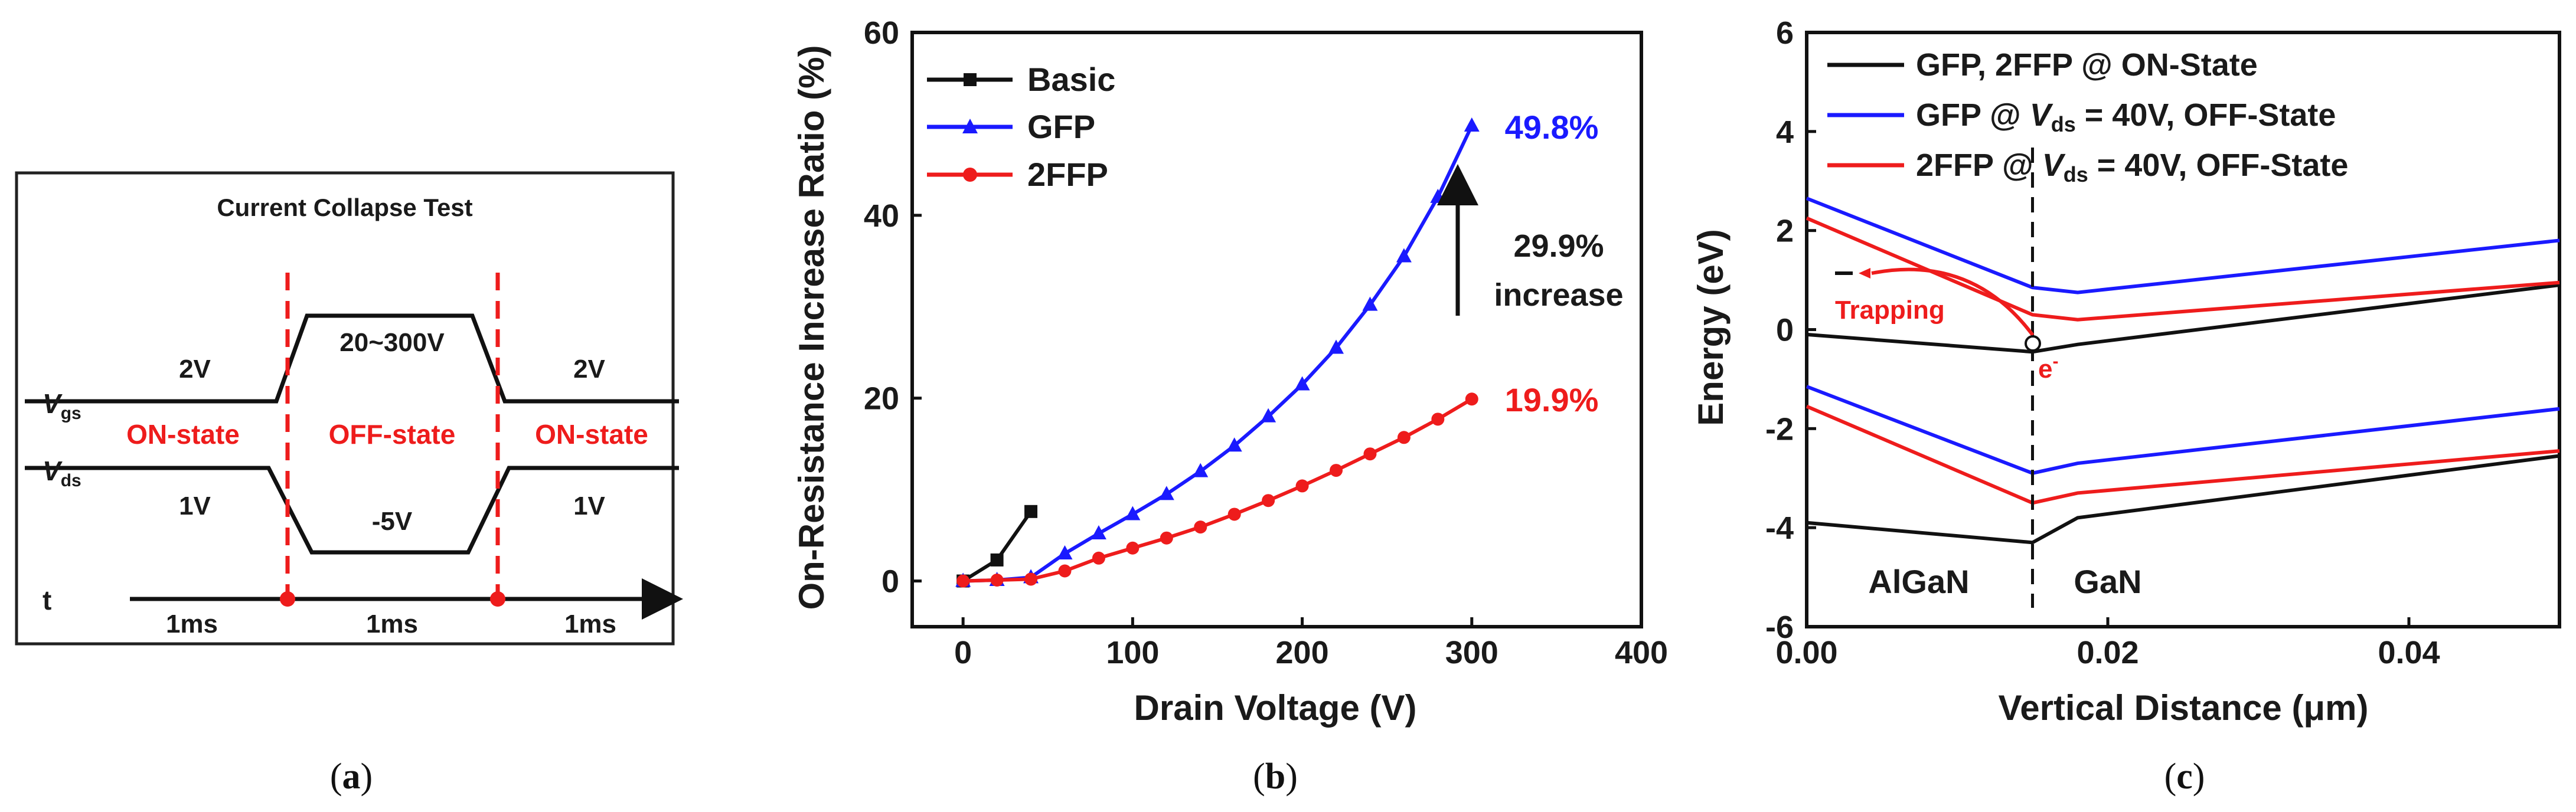 The width and height of the screenshot is (2576, 812). What do you see at coordinates (590, 624) in the screenshot?
I see `time-segment-3: 1ms` at bounding box center [590, 624].